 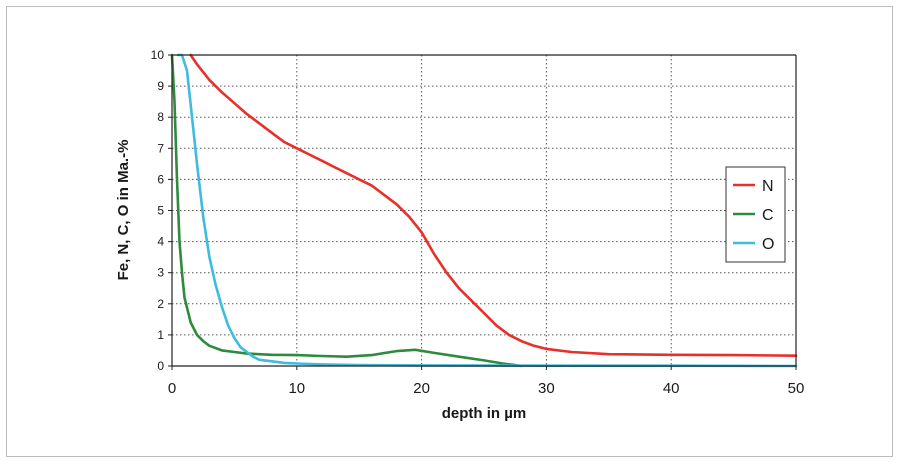 I want to click on x-axis-label: depth in µm, so click(x=484, y=413).